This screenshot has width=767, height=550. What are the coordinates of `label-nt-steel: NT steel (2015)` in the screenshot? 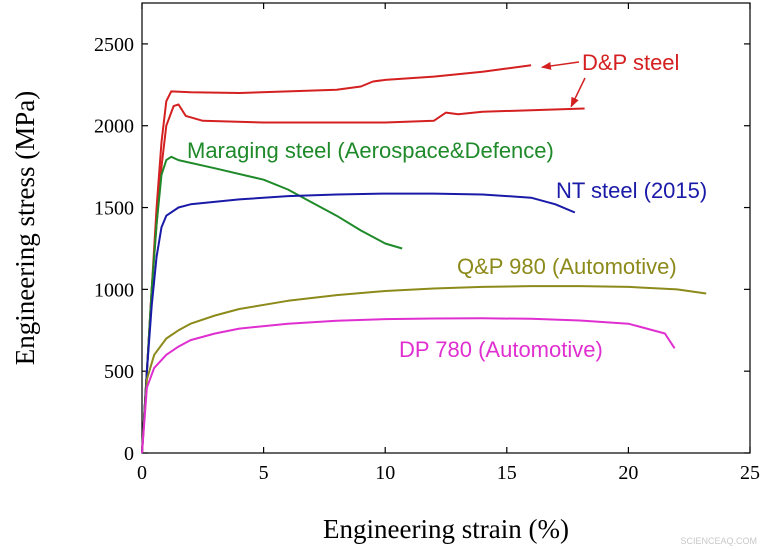 It's located at (631, 190).